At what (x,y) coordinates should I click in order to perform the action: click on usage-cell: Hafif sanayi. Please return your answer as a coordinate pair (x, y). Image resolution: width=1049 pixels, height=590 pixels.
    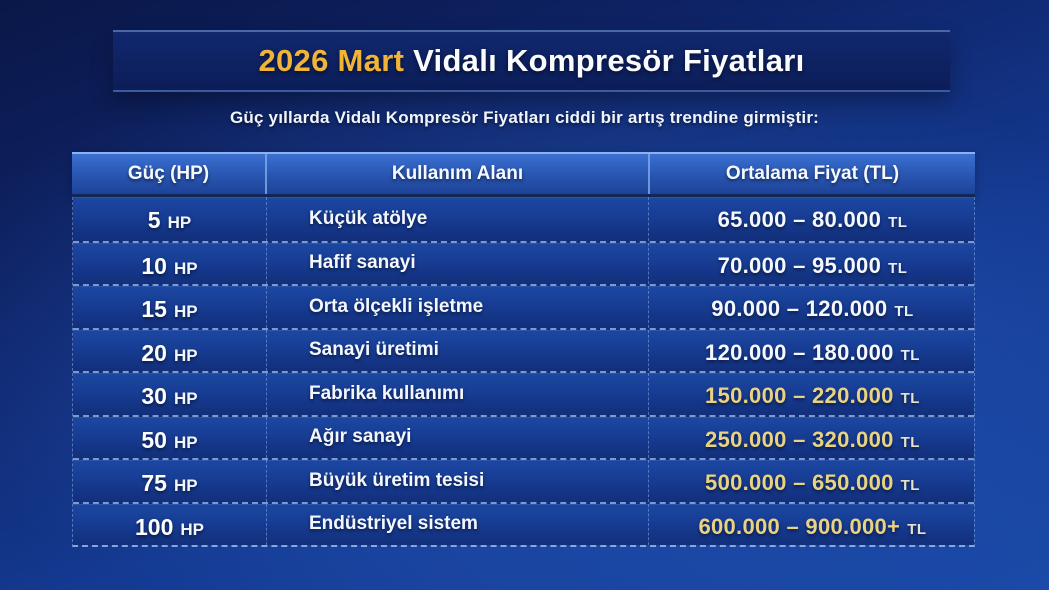
    Looking at the image, I should click on (457, 263).